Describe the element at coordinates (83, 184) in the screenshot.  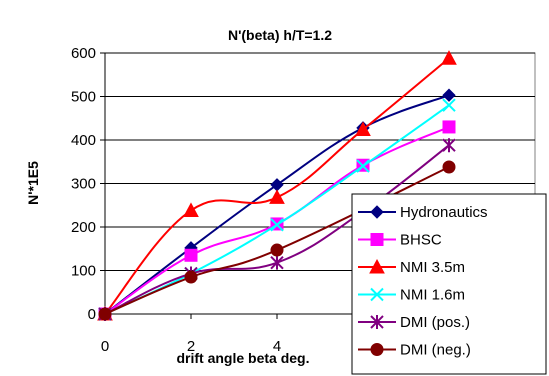
I see `y-tick-label: 300` at that location.